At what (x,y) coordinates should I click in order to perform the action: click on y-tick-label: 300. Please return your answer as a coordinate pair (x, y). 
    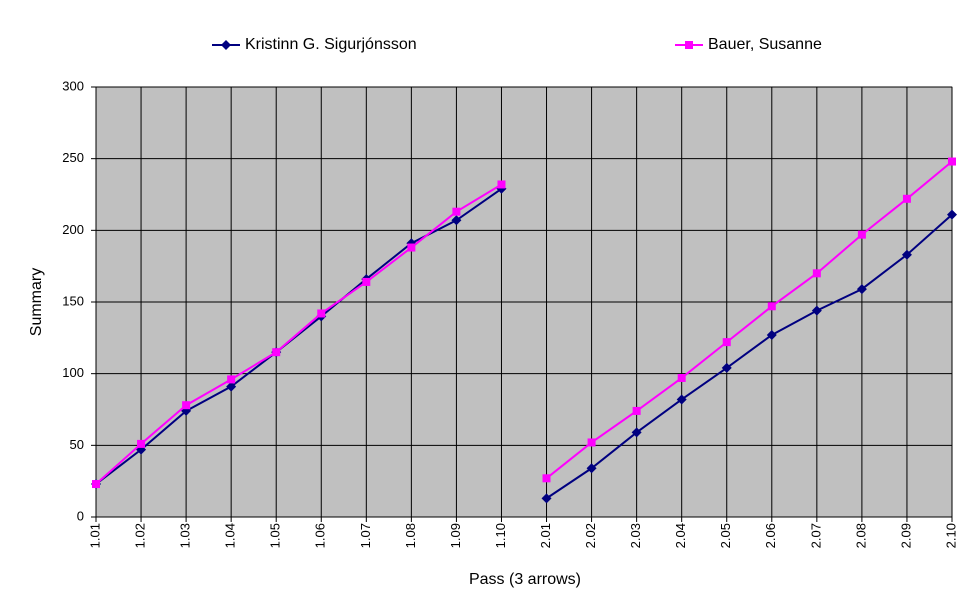
    Looking at the image, I should click on (73, 85).